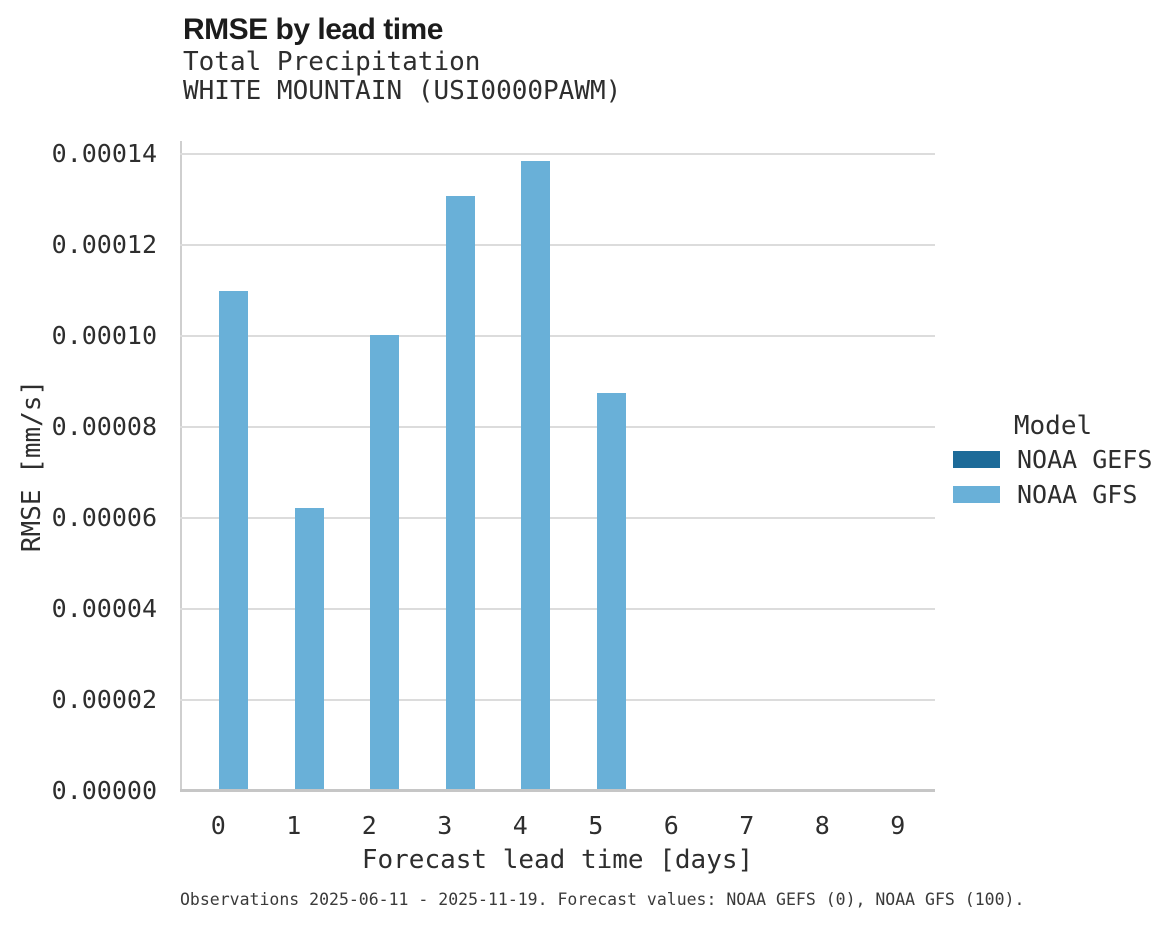  I want to click on x-axis-line, so click(557, 790).